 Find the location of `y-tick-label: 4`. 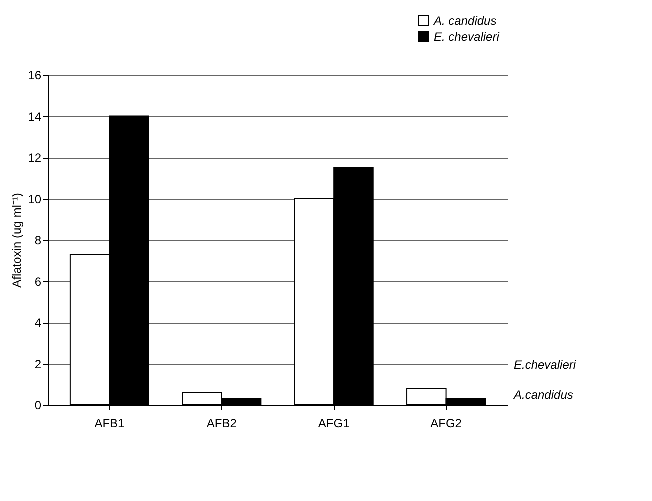

y-tick-label: 4 is located at coordinates (38, 323).